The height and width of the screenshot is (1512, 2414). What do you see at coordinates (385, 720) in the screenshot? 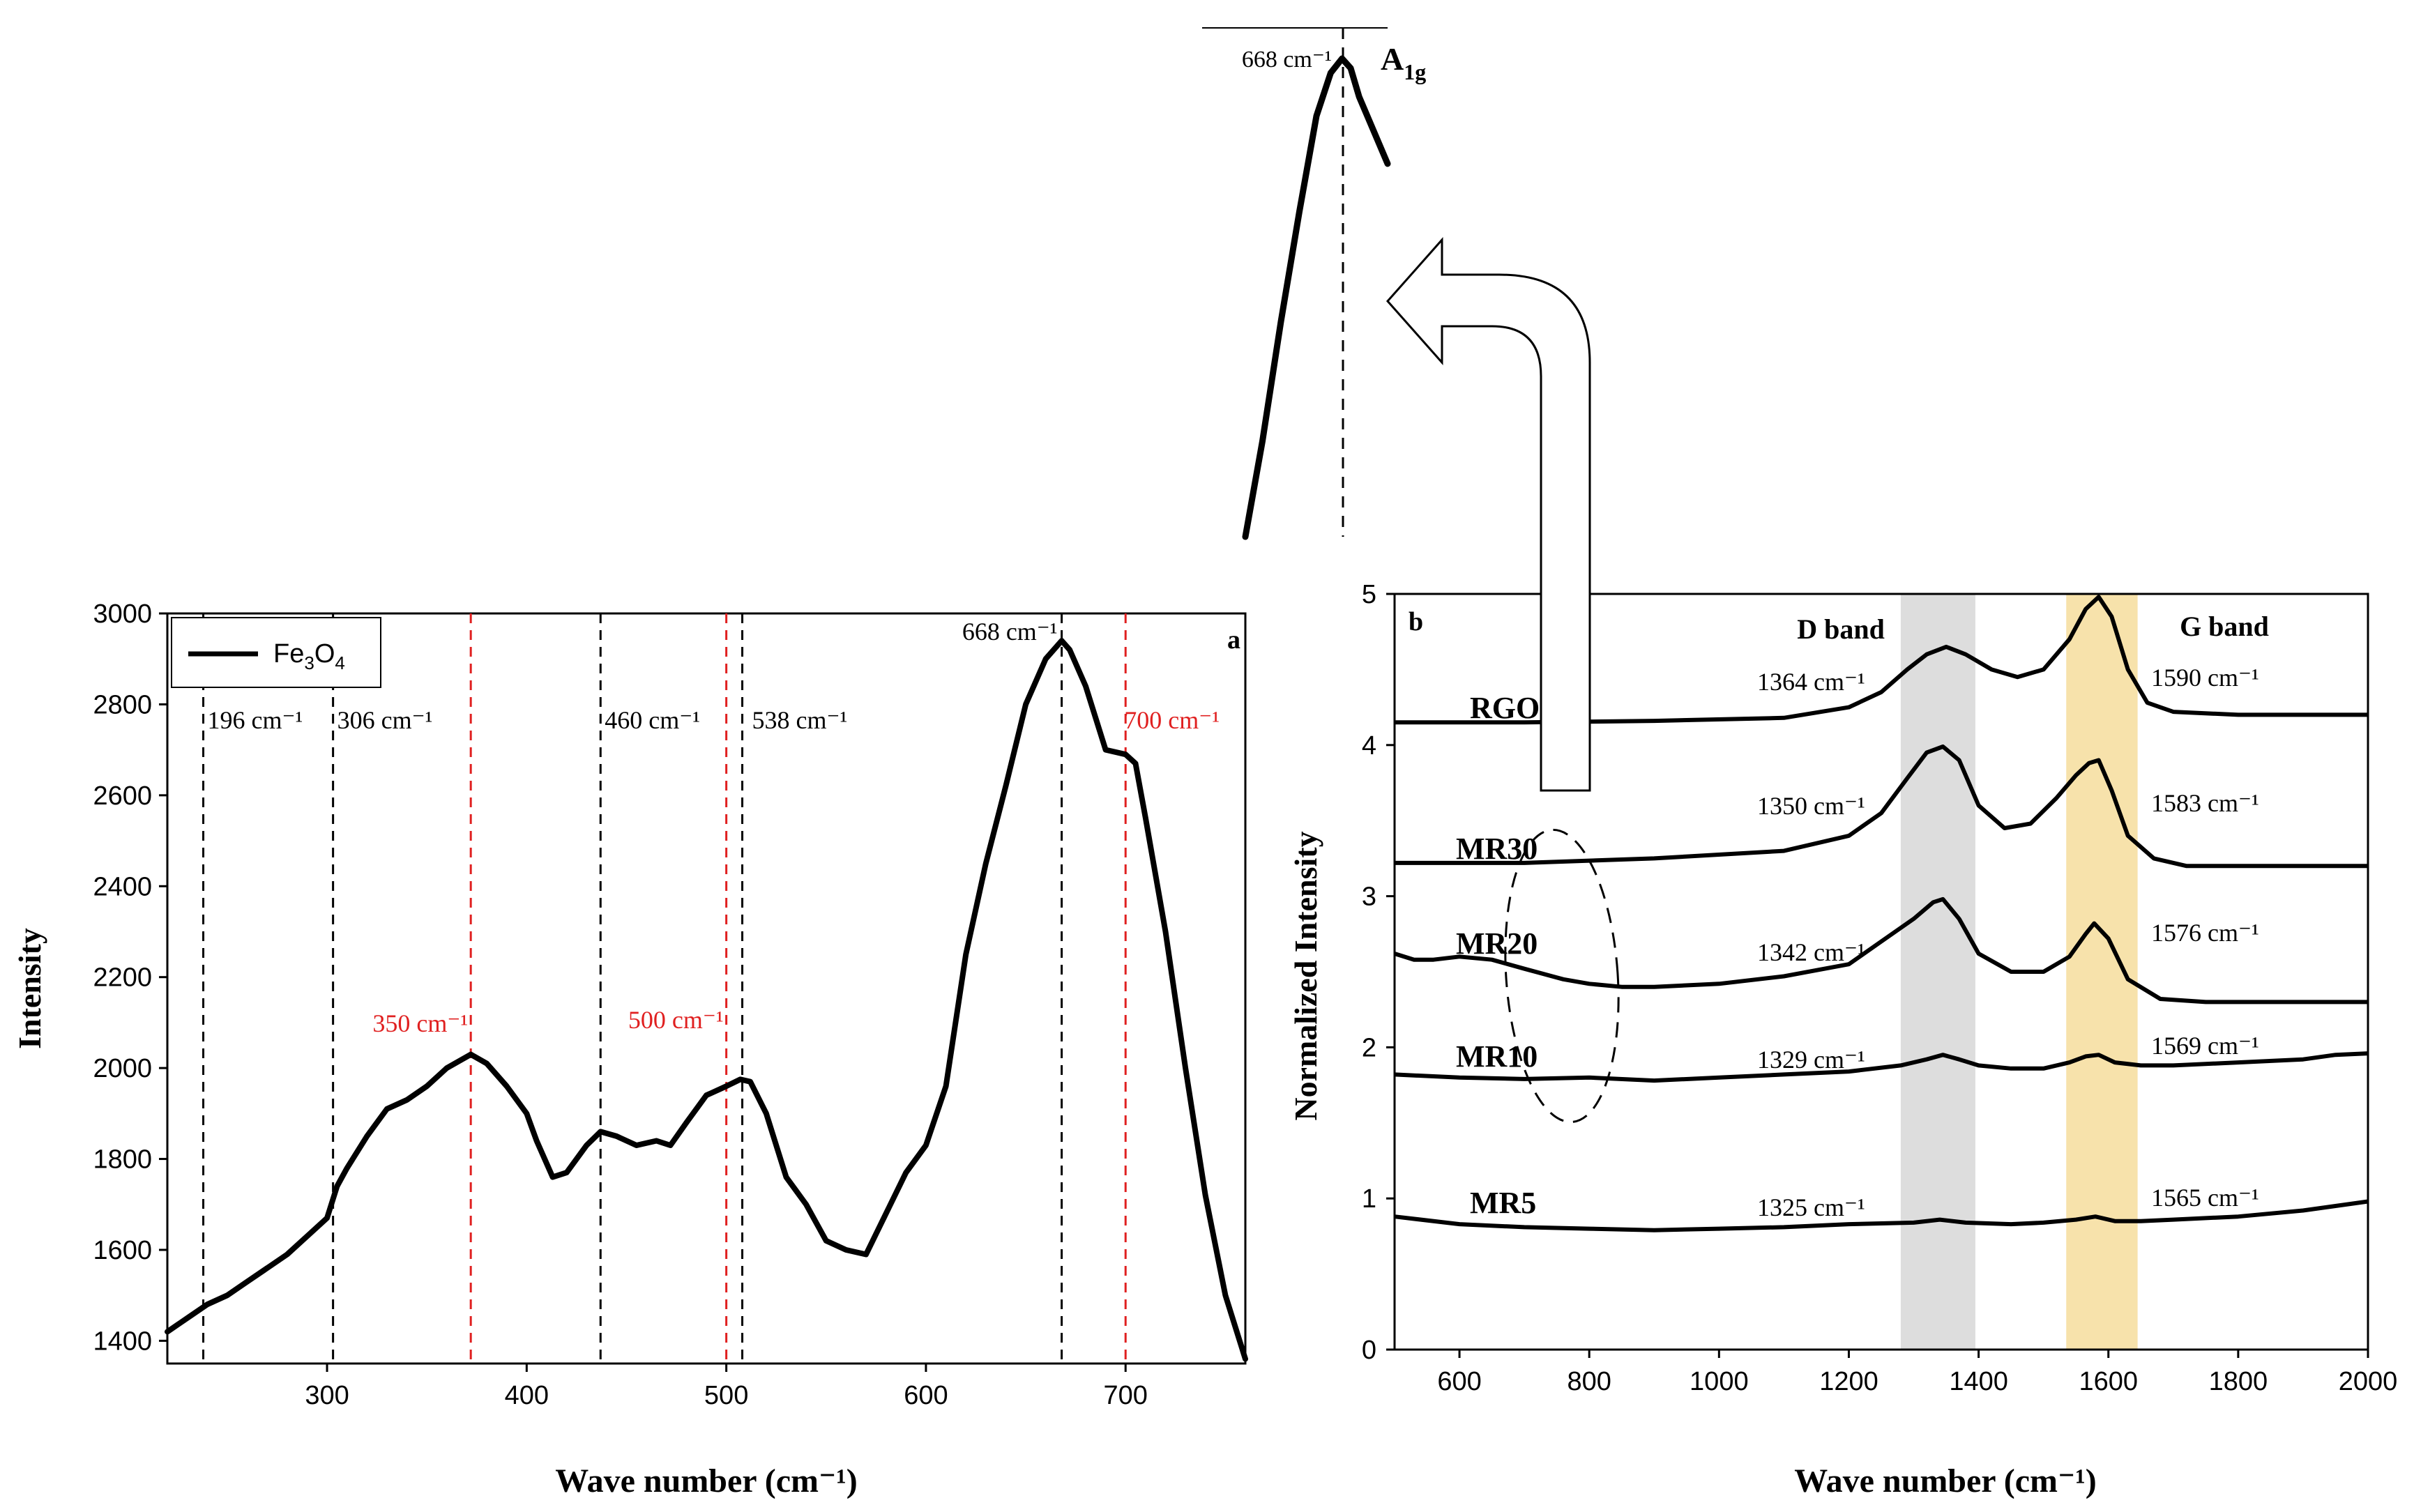
I see `panel-a-peak-label: 306 cm⁻¹` at bounding box center [385, 720].